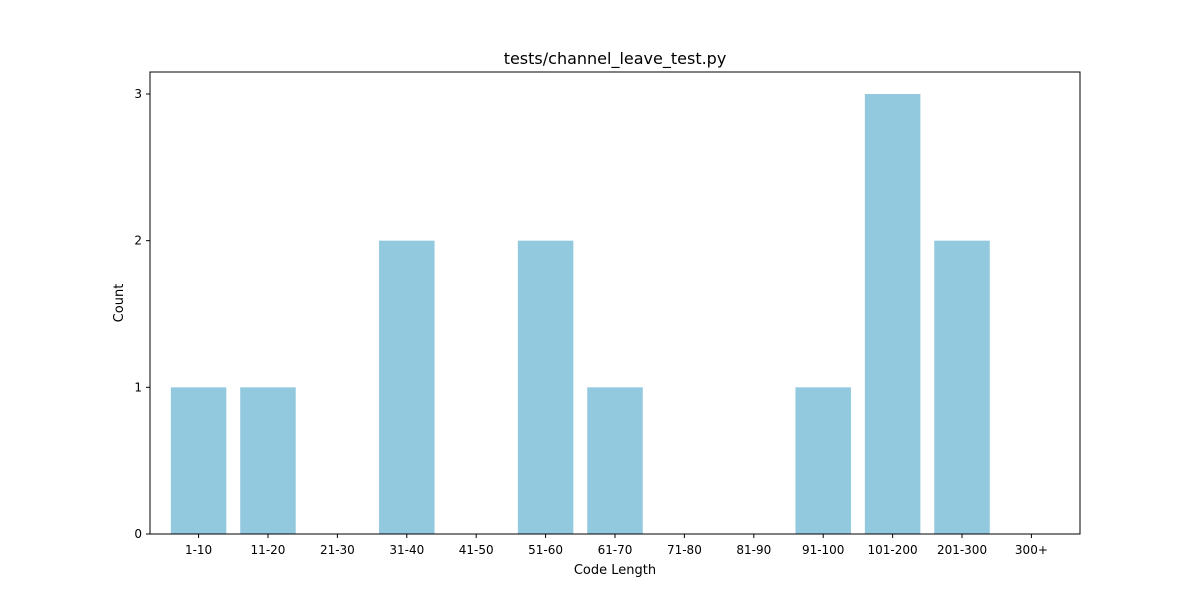  Describe the element at coordinates (138, 387) in the screenshot. I see `y-tick-label: 1` at that location.